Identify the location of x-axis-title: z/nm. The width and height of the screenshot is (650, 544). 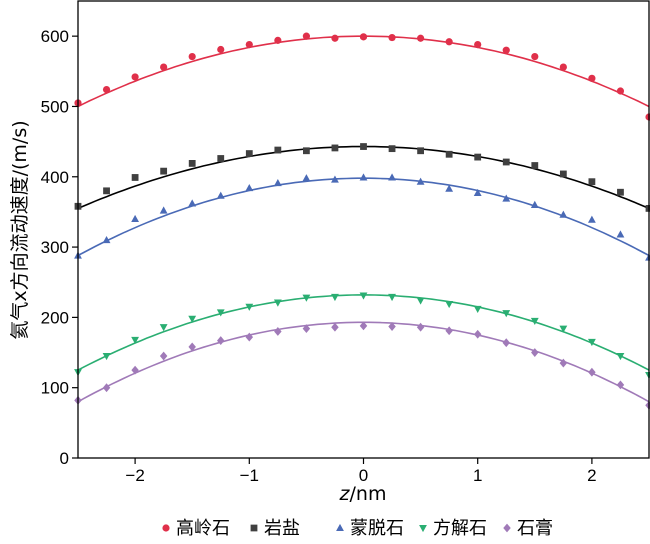
(363, 494).